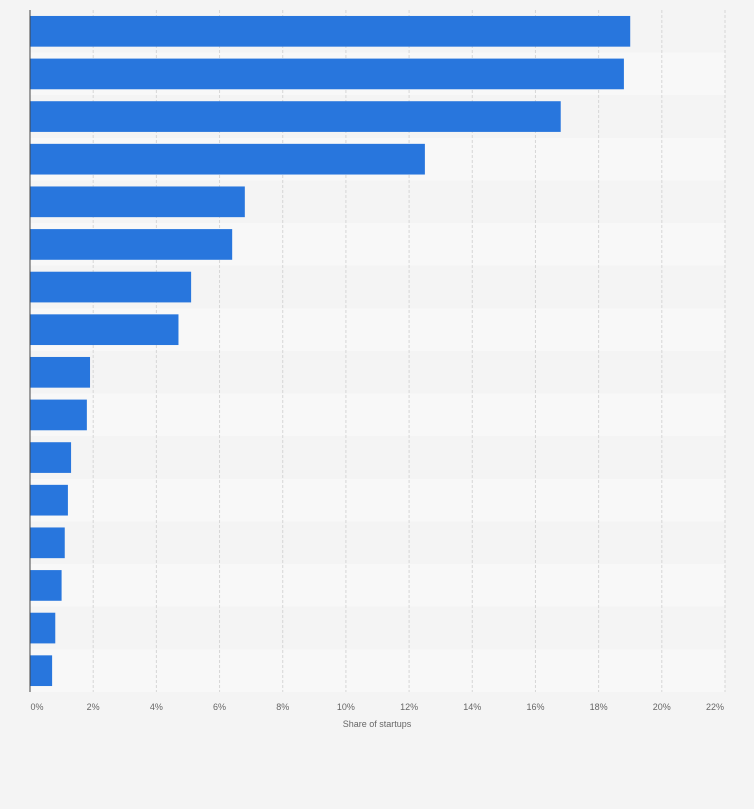  What do you see at coordinates (219, 707) in the screenshot?
I see `x-tick-label: 6%` at bounding box center [219, 707].